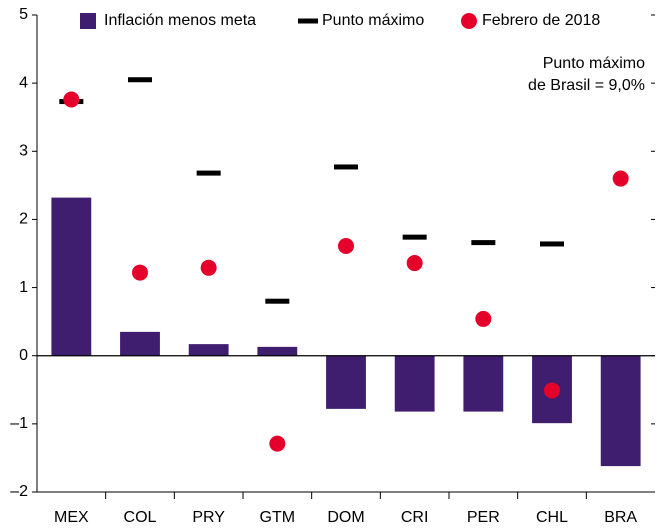  What do you see at coordinates (19, 423) in the screenshot?
I see `y-tick-label: –1` at bounding box center [19, 423].